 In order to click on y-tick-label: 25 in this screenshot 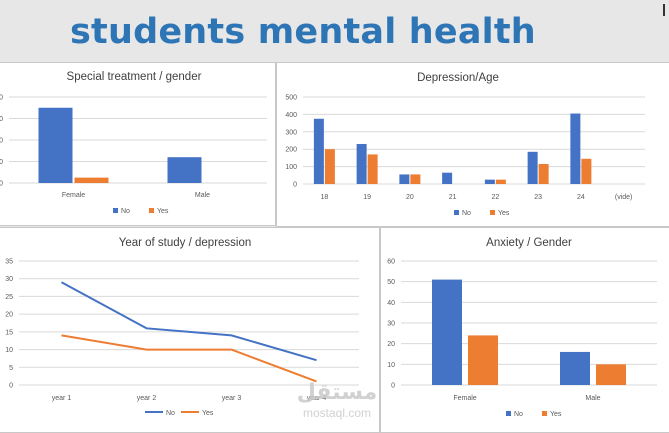, I will do `click(9, 297)`.